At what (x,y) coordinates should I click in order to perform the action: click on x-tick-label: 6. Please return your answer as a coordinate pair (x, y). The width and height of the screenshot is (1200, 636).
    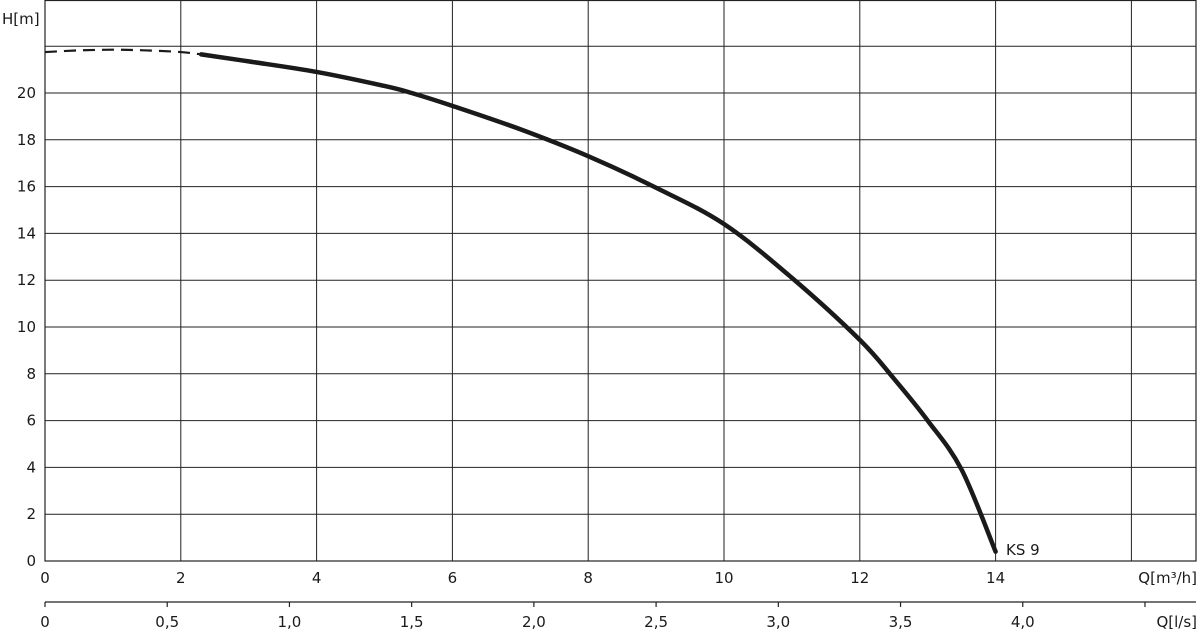
    Looking at the image, I should click on (453, 578).